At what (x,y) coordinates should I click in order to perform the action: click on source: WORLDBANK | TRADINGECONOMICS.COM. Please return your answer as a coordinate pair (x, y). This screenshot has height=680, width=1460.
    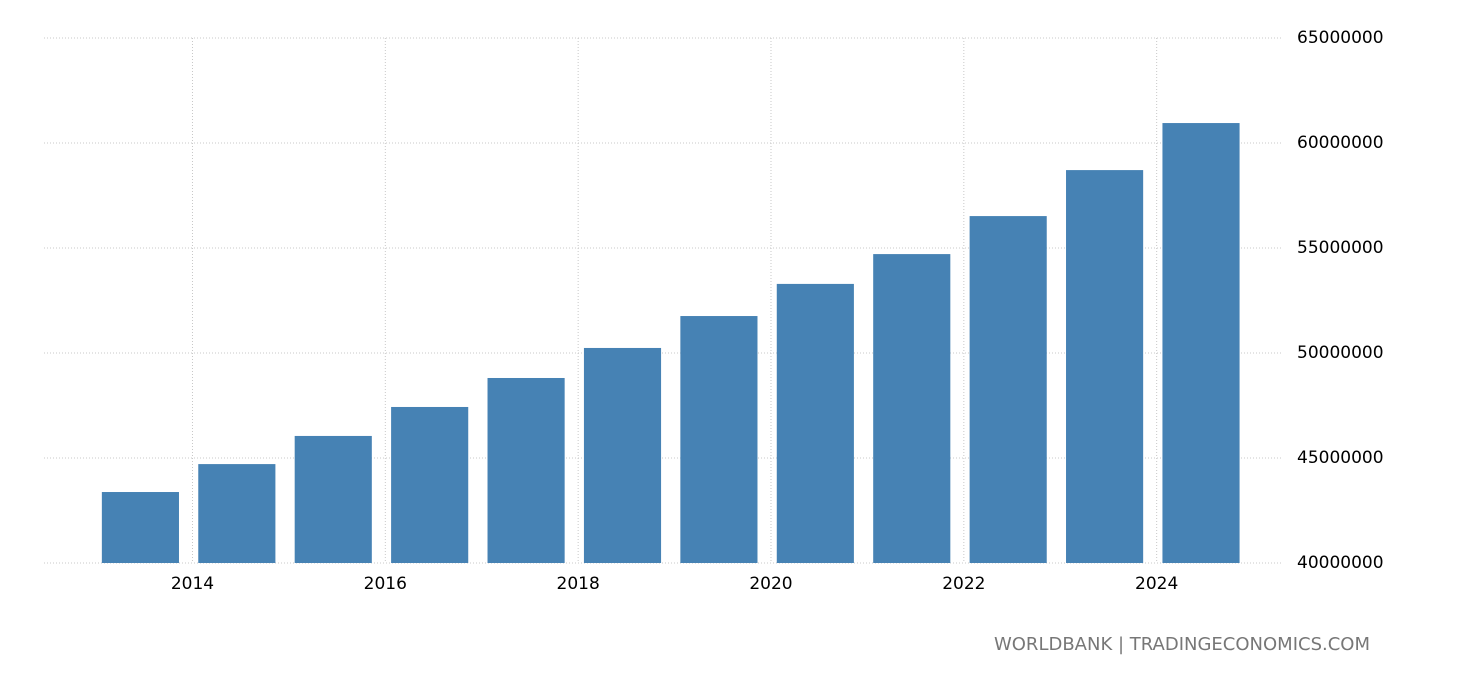
    Looking at the image, I should click on (1182, 644).